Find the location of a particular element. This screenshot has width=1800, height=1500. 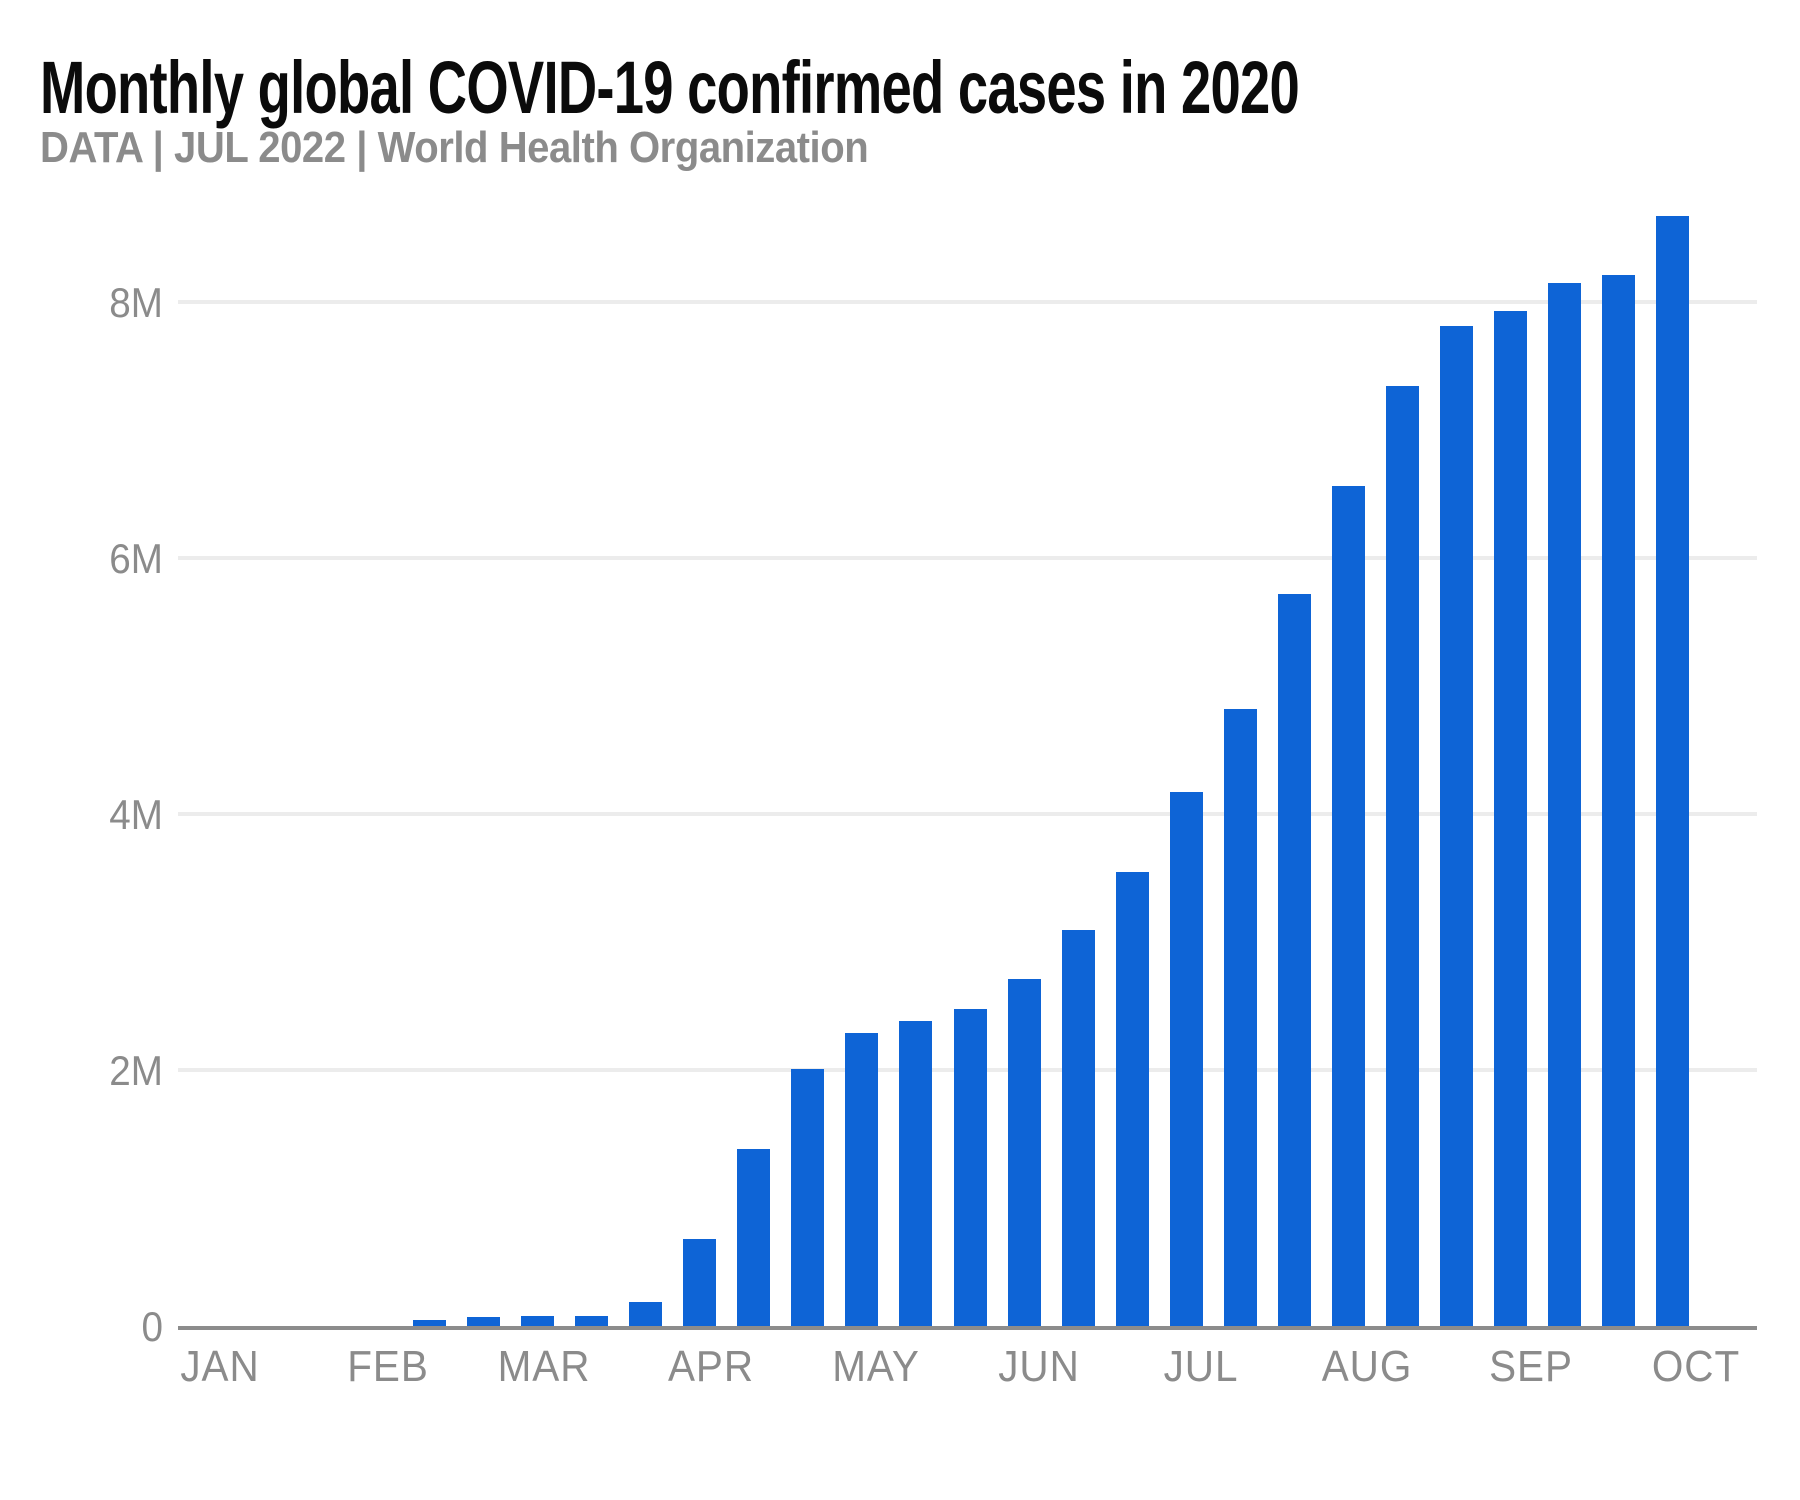

x-axis-tick-label: MAY is located at coordinates (876, 1366).